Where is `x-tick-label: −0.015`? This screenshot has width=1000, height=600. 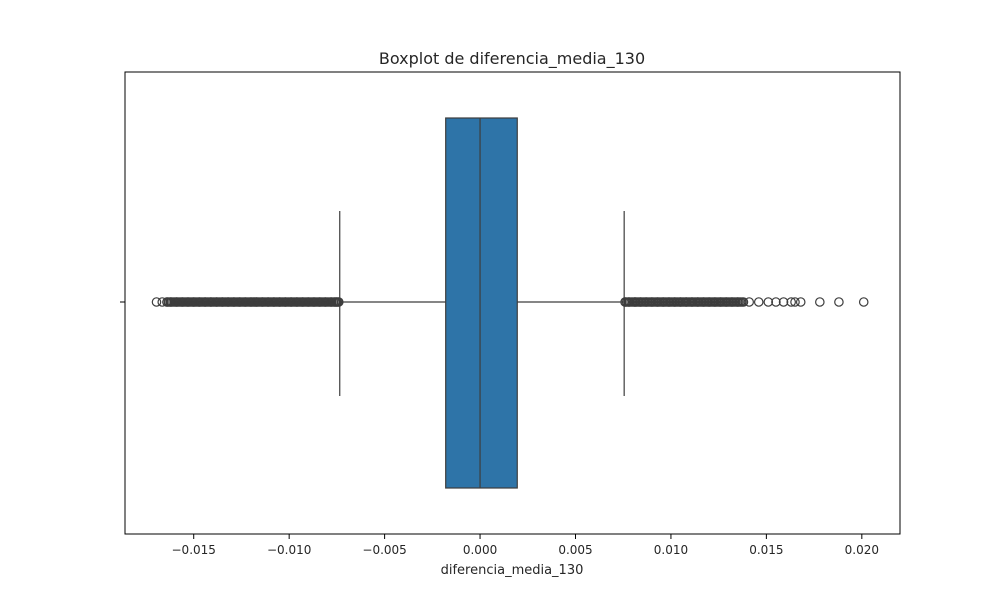 x-tick-label: −0.015 is located at coordinates (194, 550).